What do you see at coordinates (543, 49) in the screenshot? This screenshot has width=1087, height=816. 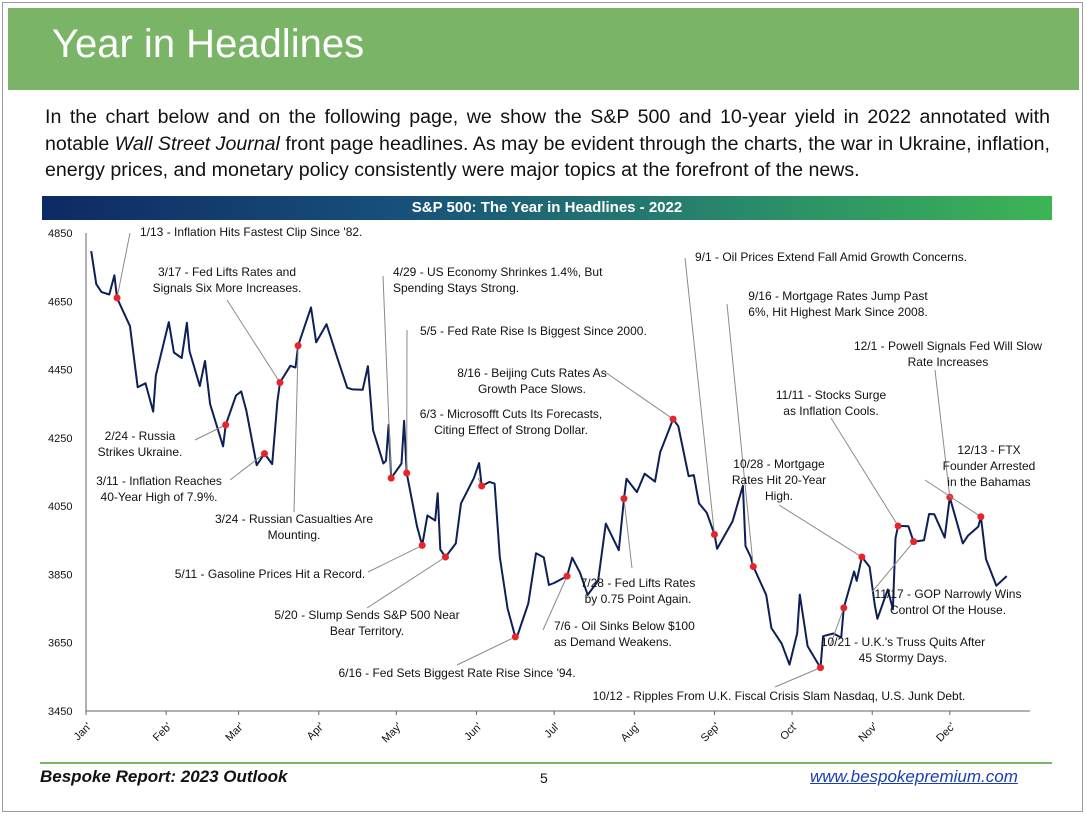 I see `title-bar` at bounding box center [543, 49].